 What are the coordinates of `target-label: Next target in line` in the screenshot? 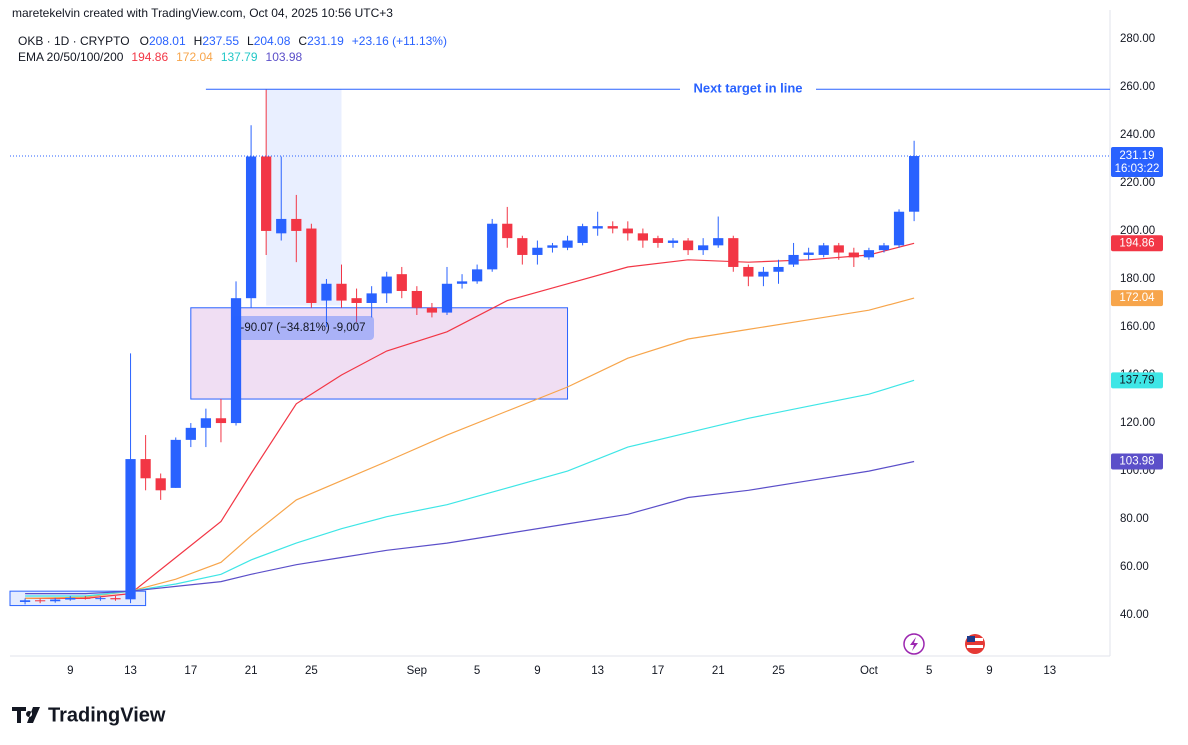 It's located at (747, 88).